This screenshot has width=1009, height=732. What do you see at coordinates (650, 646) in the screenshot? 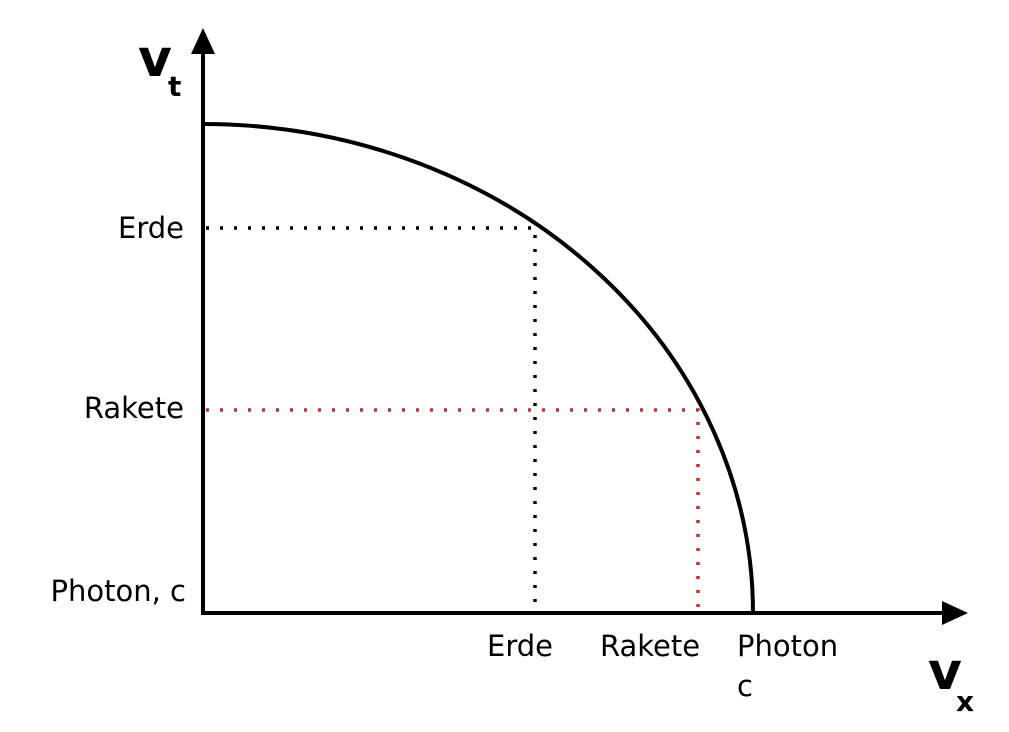
I see `x-tick-label: Rakete` at bounding box center [650, 646].